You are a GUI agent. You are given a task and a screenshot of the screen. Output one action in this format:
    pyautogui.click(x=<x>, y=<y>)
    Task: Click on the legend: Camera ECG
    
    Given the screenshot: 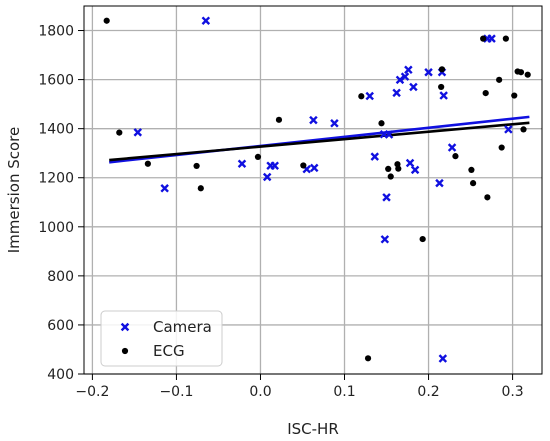 What is the action you would take?
    pyautogui.click(x=161, y=338)
    